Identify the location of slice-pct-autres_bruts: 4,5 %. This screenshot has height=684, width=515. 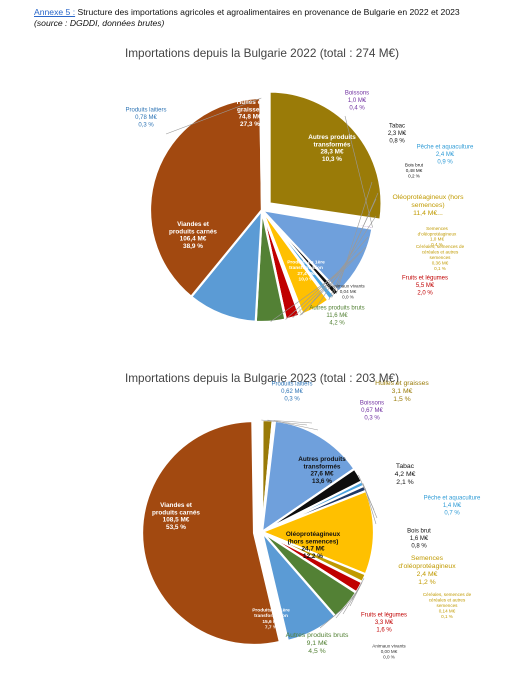
(316, 651).